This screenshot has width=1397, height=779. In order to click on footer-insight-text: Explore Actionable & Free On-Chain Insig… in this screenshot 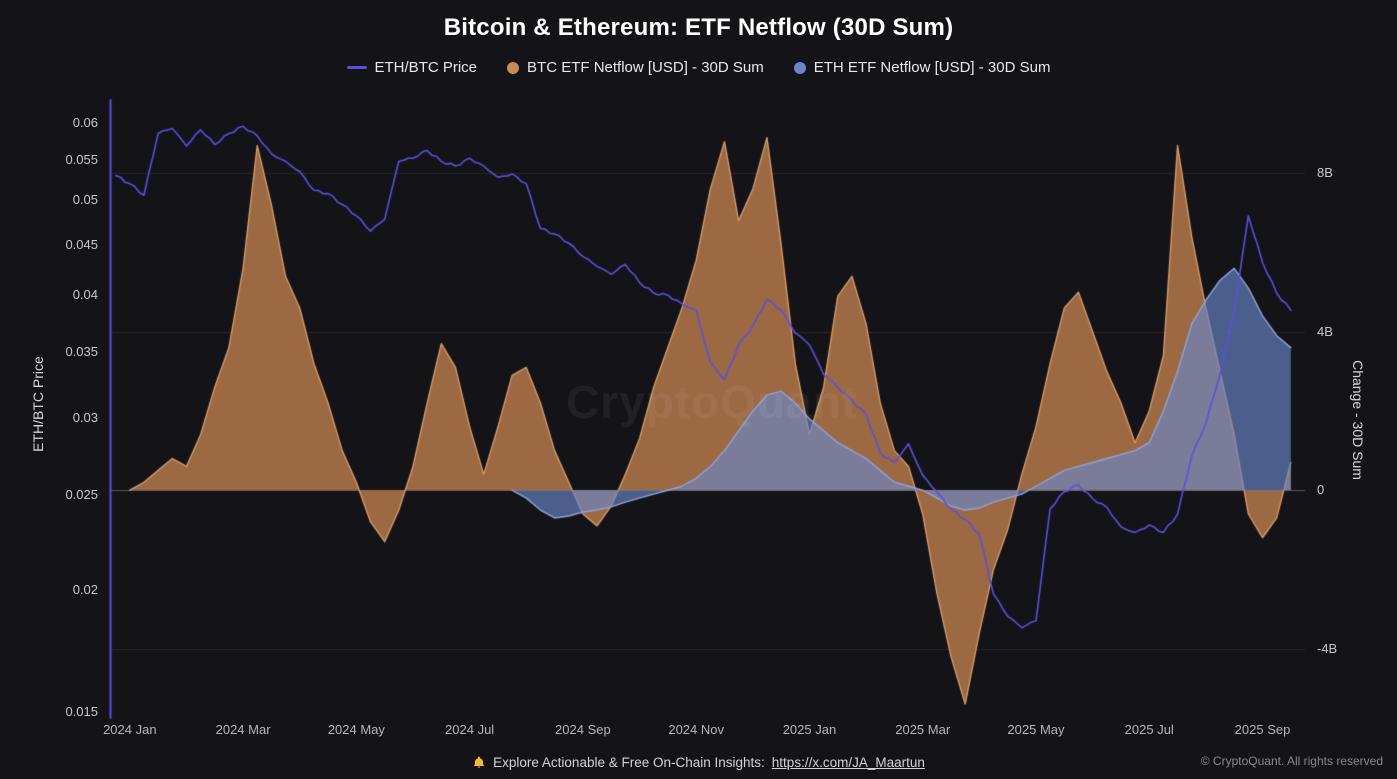, I will do `click(629, 762)`.